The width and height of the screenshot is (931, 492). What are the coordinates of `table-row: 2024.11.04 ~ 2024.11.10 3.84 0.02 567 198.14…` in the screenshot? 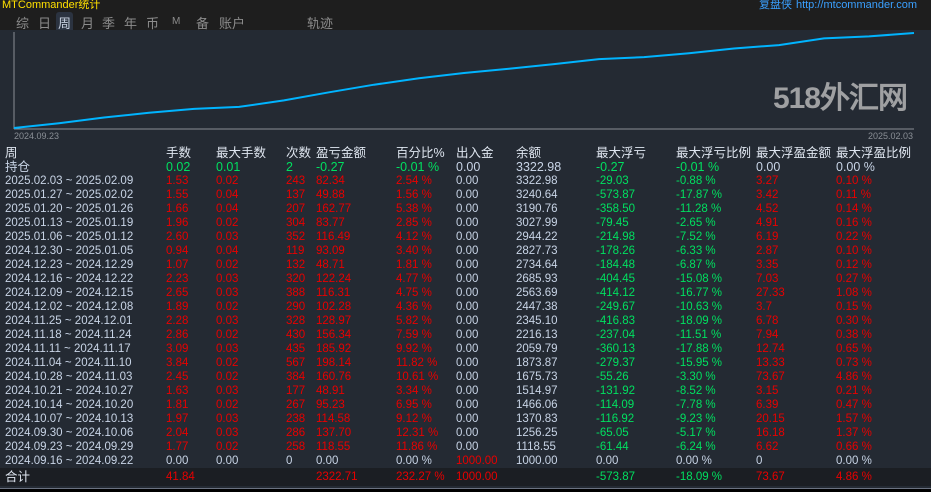 It's located at (465, 363).